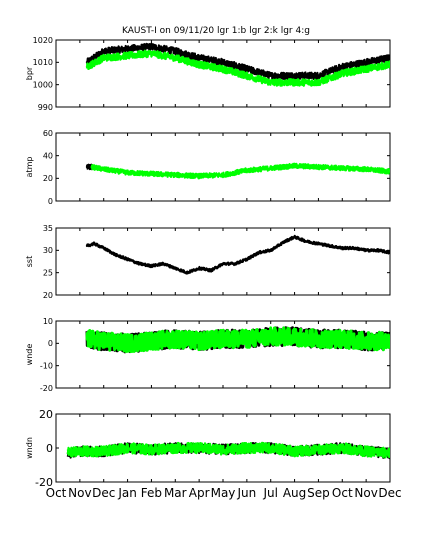 Image resolution: width=432 pixels, height=544 pixels. Describe the element at coordinates (48, 272) in the screenshot. I see `y-tick-label: 25` at that location.